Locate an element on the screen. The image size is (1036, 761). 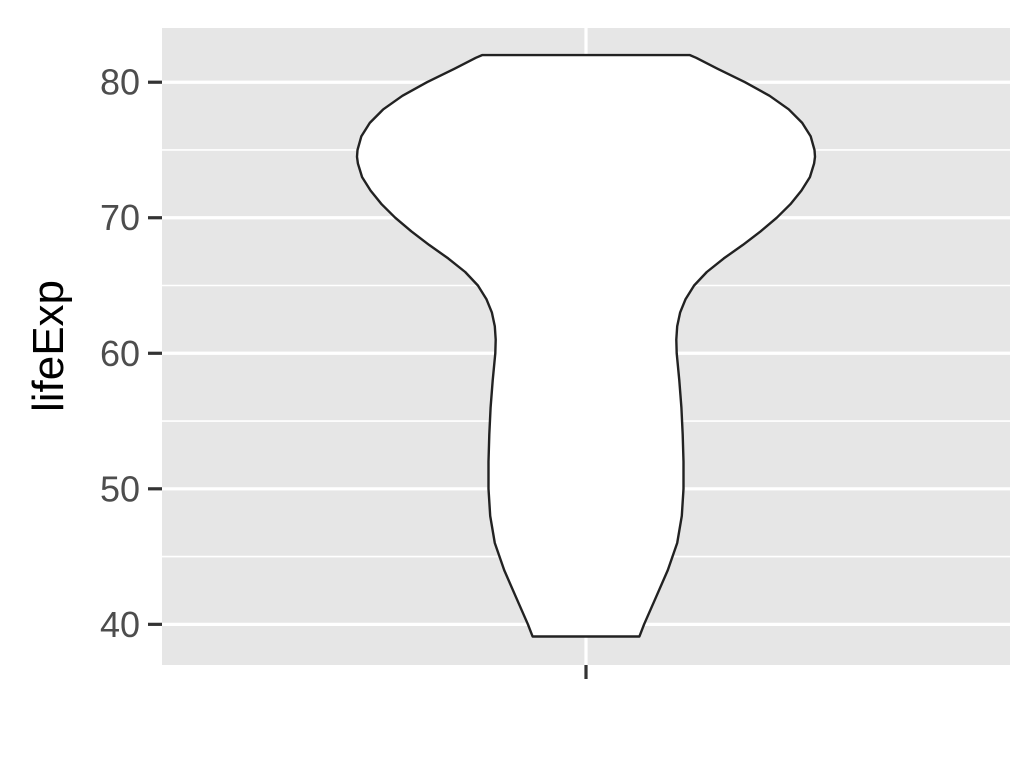
y-axis-title: lifeExp is located at coordinates (48, 346).